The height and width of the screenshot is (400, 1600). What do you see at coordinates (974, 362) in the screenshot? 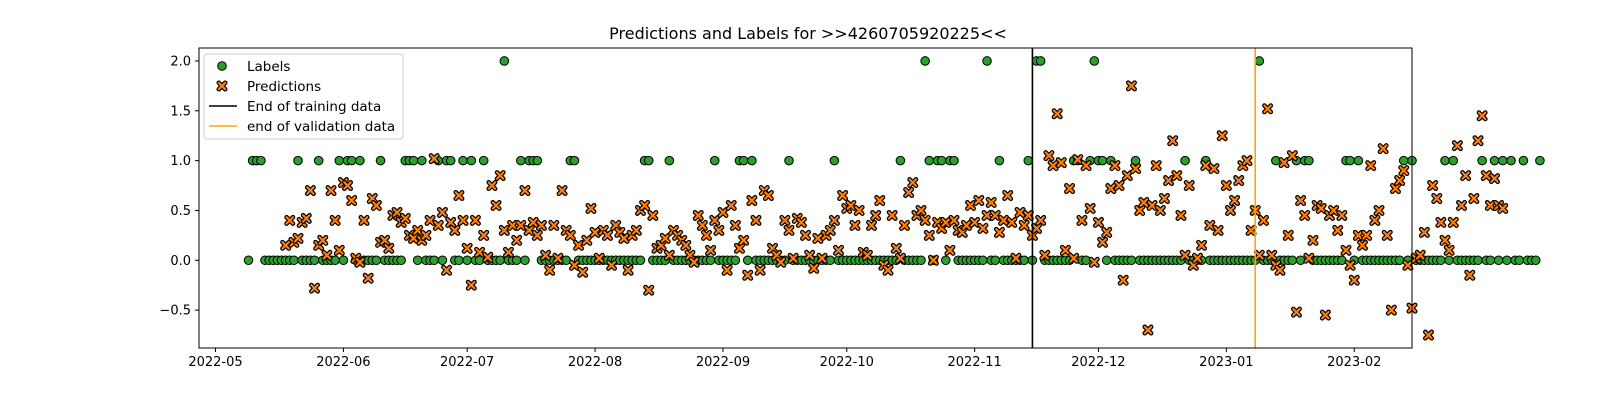
I see `x-tick-label: 2022-11` at bounding box center [974, 362].